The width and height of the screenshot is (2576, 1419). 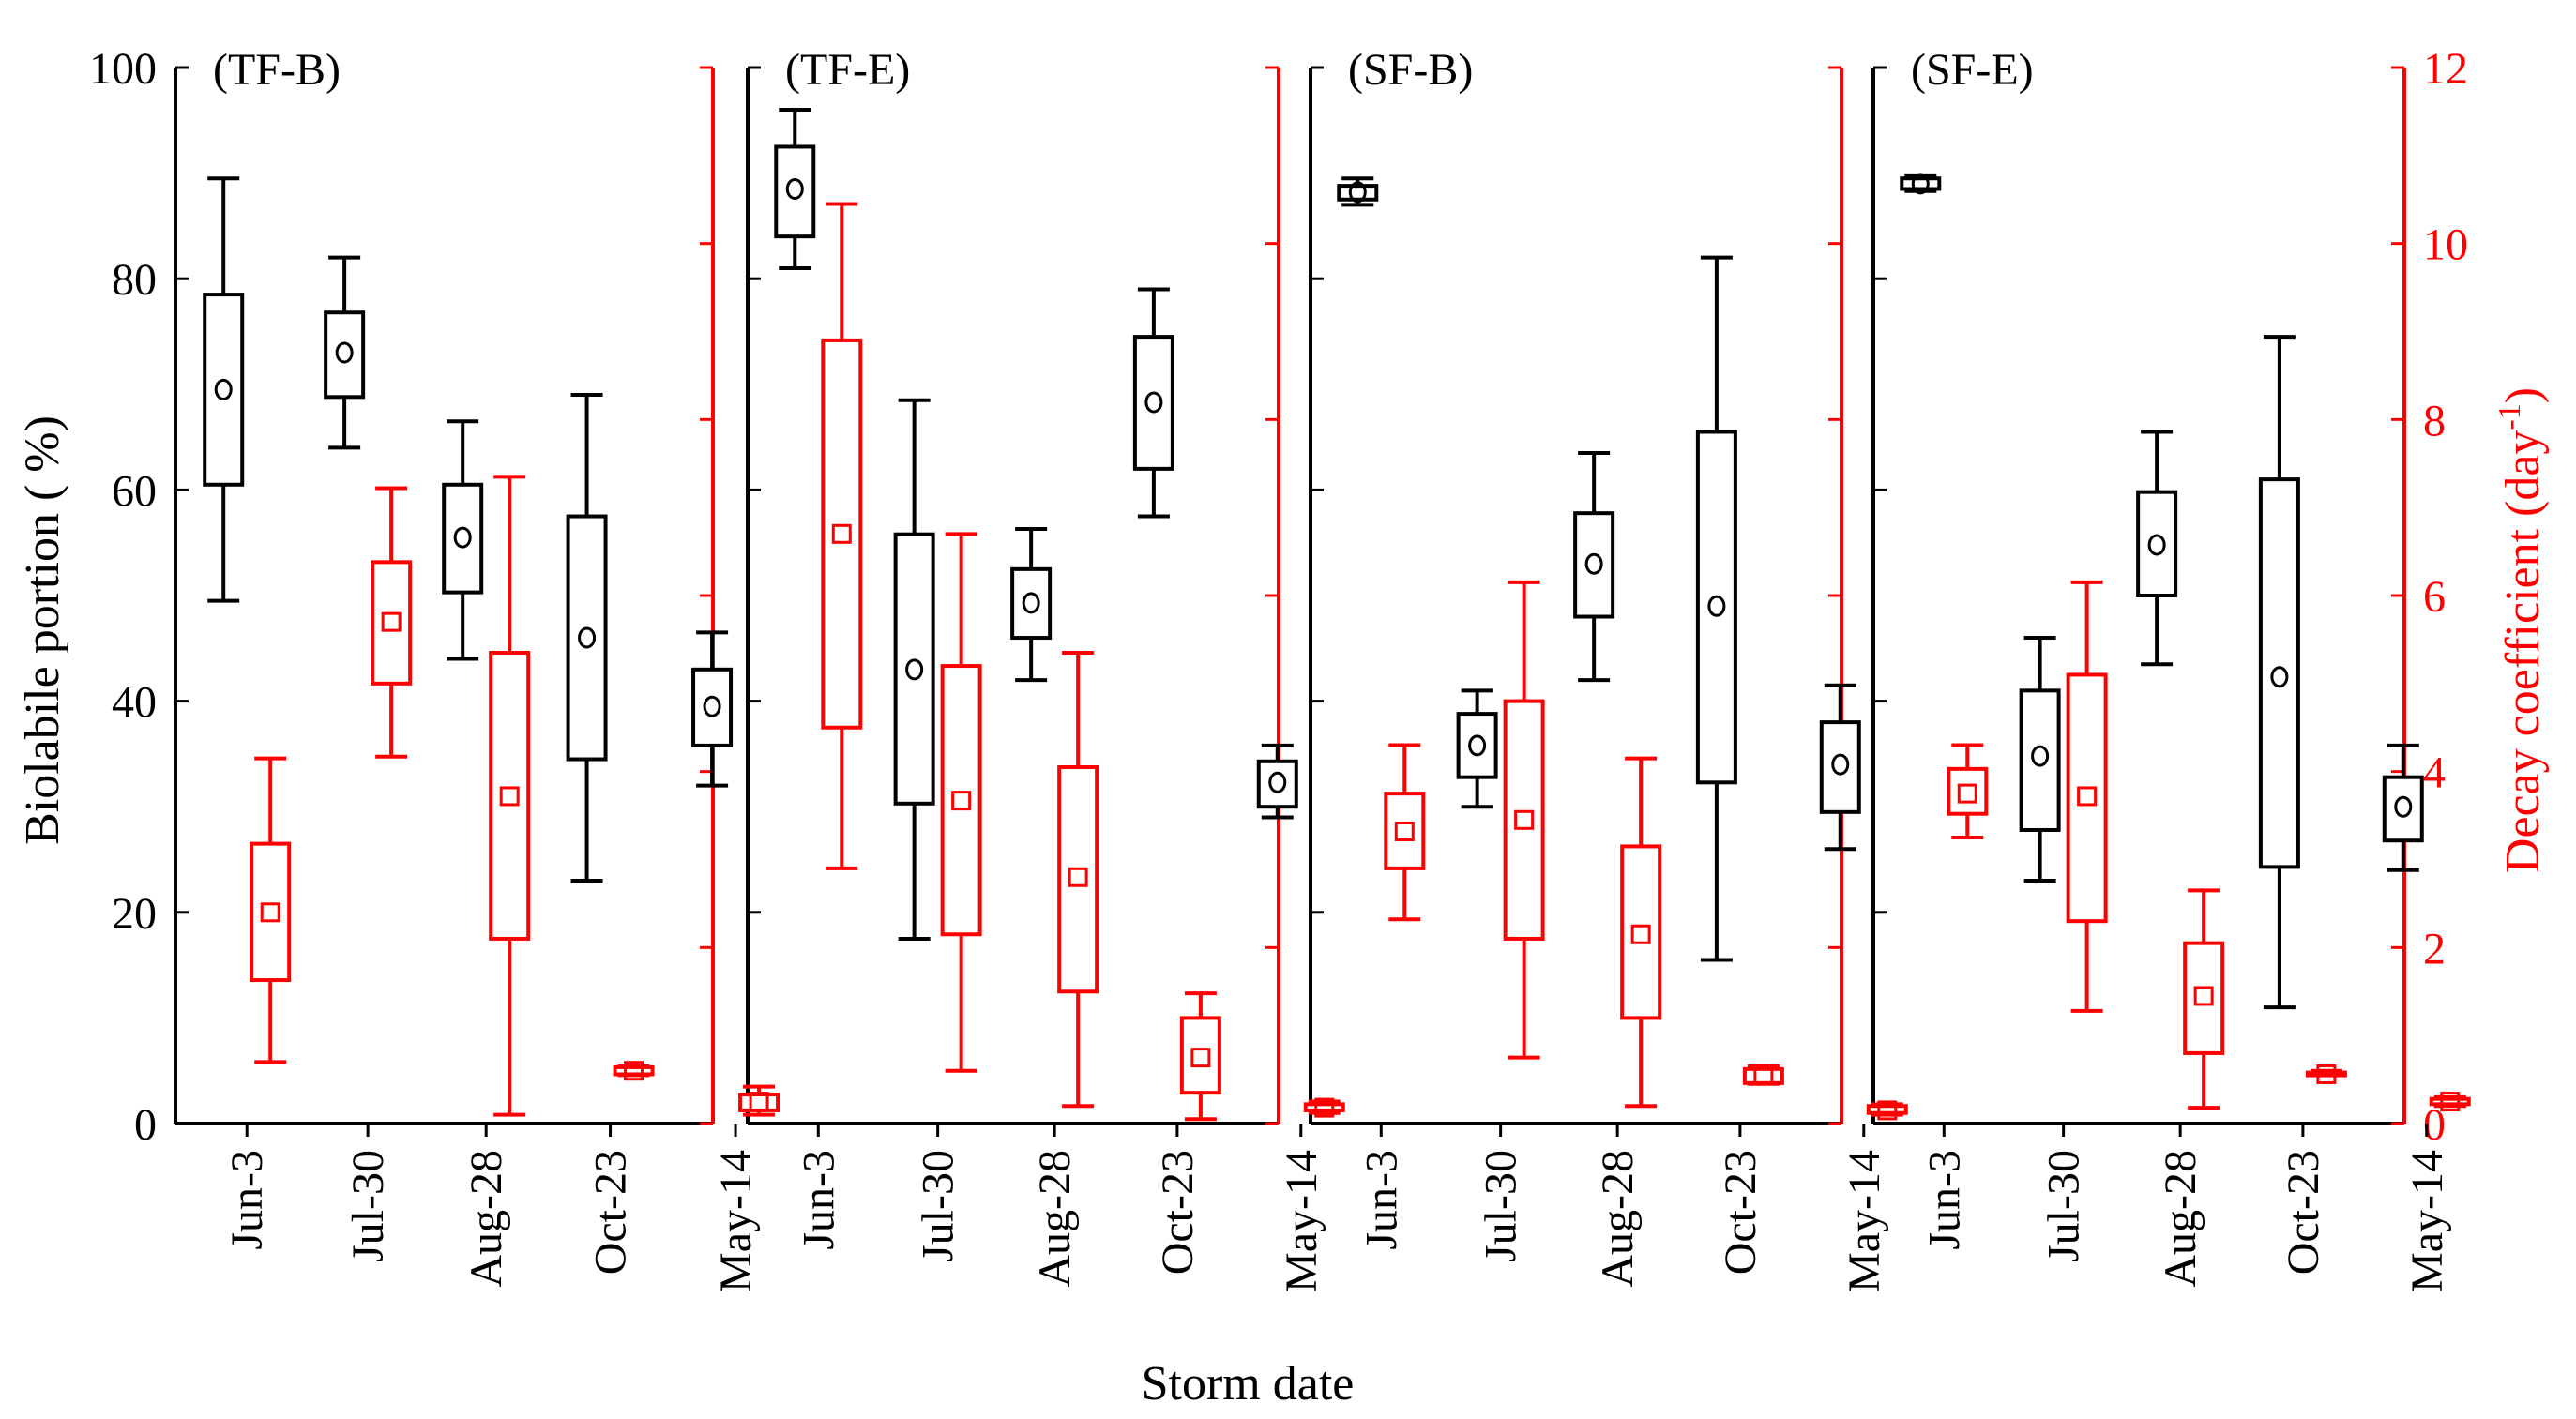 I want to click on y-axis-right-label-main: Decay coefficient (day, so click(x=2523, y=652).